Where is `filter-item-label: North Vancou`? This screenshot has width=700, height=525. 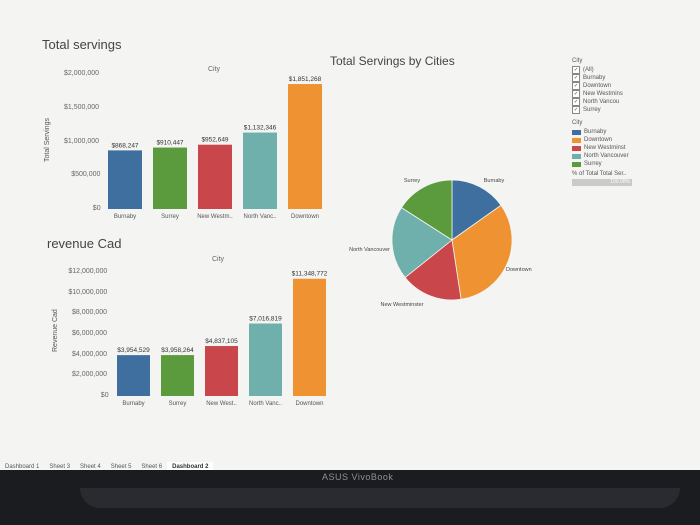 filter-item-label: North Vancou is located at coordinates (601, 102).